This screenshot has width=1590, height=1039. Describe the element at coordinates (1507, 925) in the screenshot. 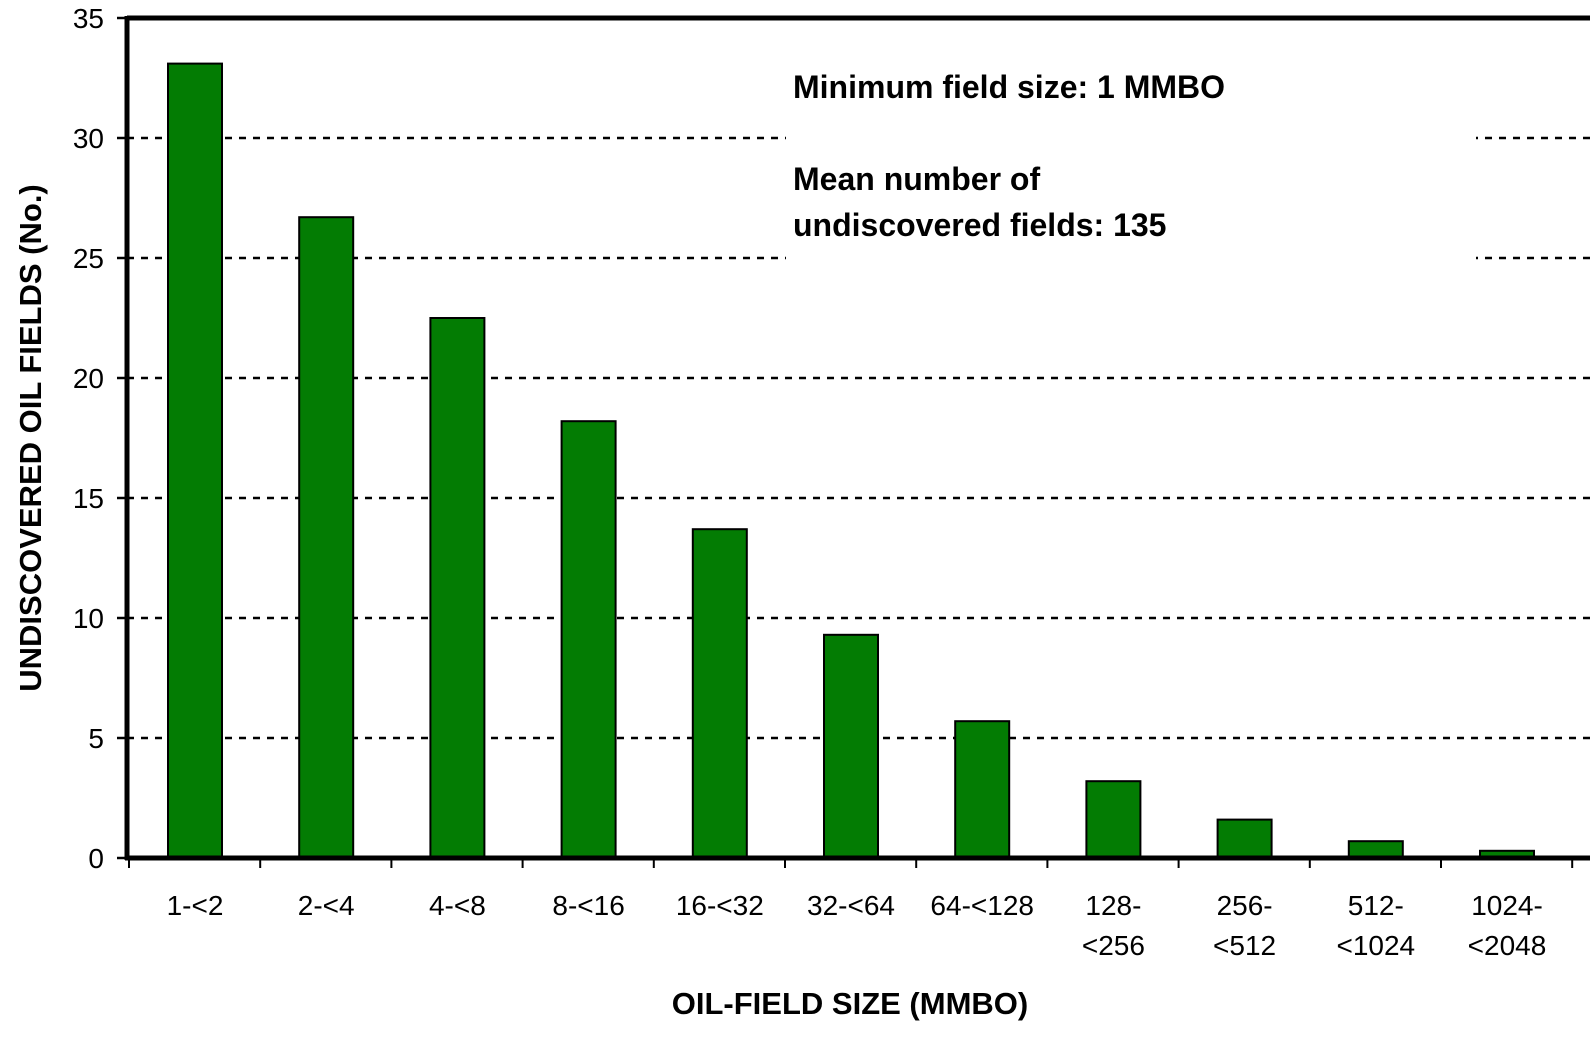

I see `x-tick-label-10: 1024- <2048` at that location.